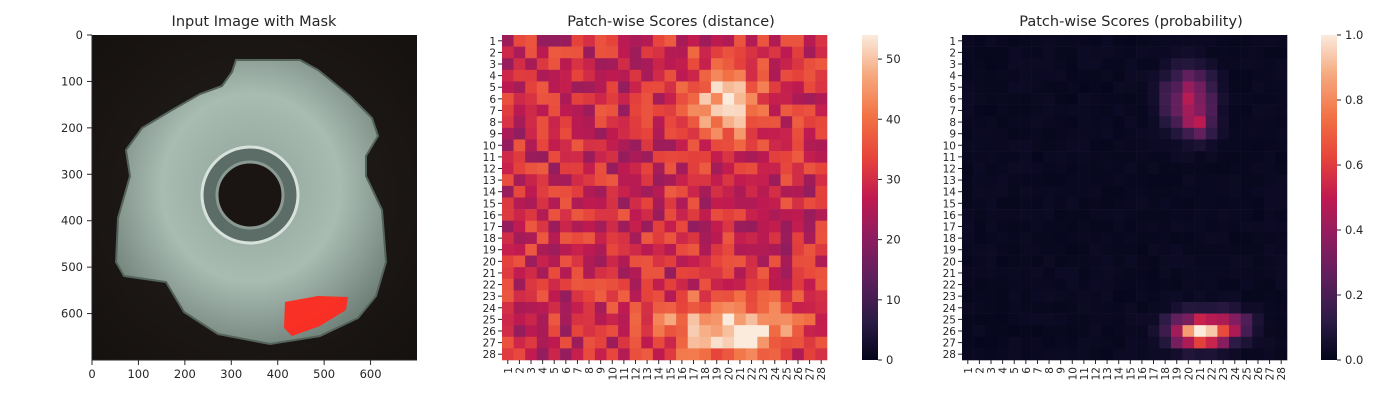 This screenshot has width=1400, height=404. What do you see at coordinates (949, 344) in the screenshot?
I see `row-label: 27` at bounding box center [949, 344].